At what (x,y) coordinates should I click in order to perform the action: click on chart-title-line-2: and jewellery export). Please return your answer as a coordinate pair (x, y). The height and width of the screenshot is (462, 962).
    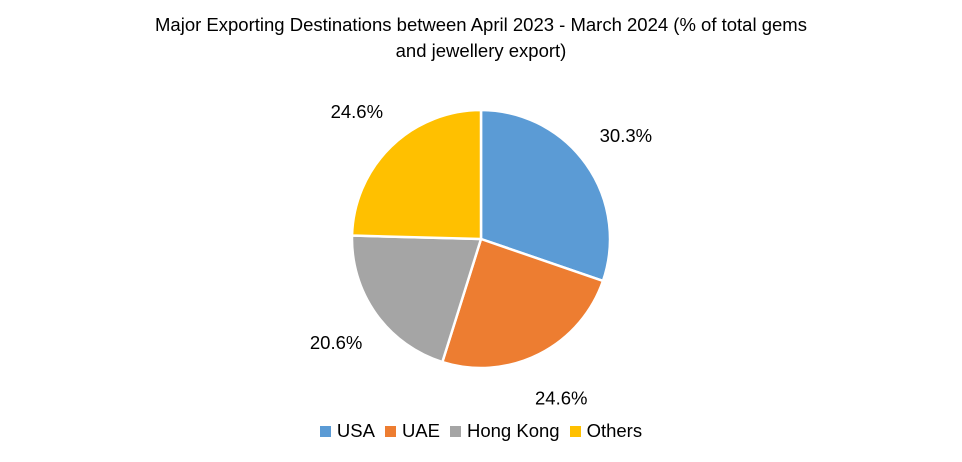
    Looking at the image, I should click on (481, 50).